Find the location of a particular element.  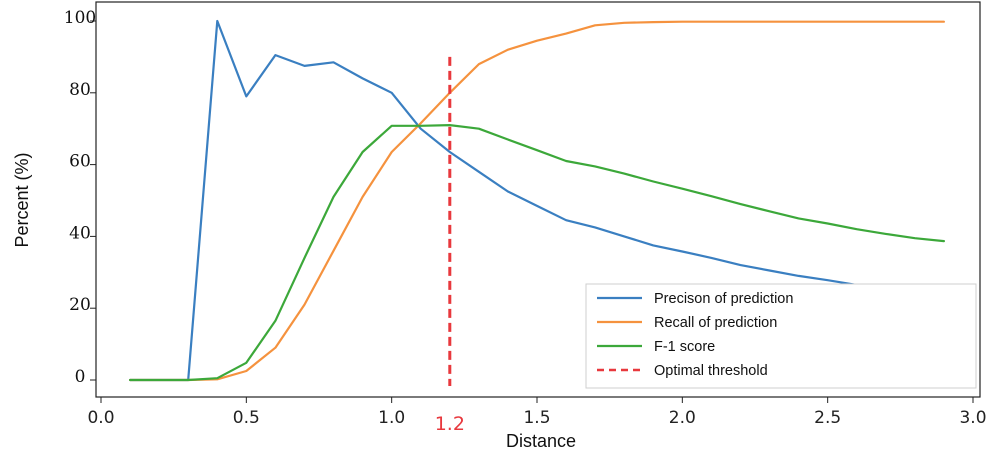

legend-label: Recall of prediction is located at coordinates (715, 323).